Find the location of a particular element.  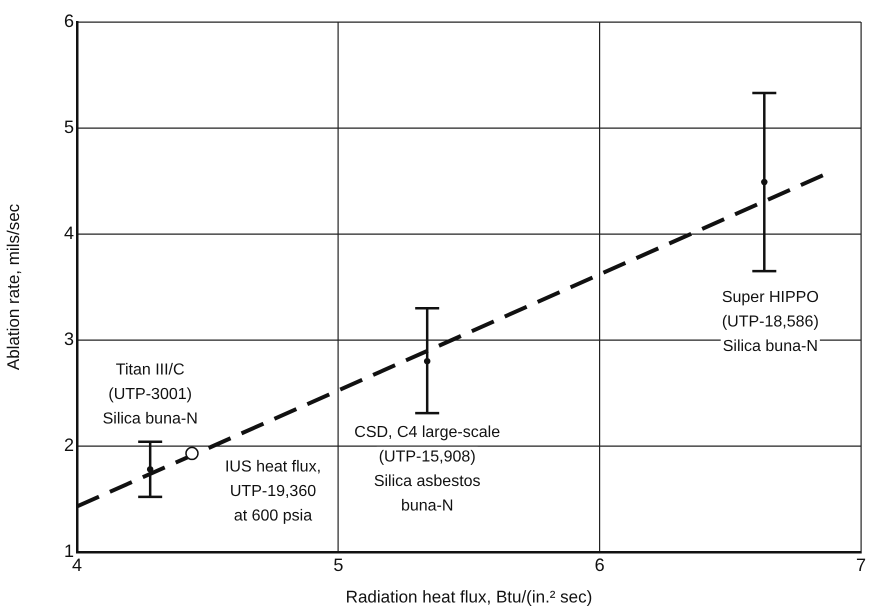

point is located at coordinates (192, 453).